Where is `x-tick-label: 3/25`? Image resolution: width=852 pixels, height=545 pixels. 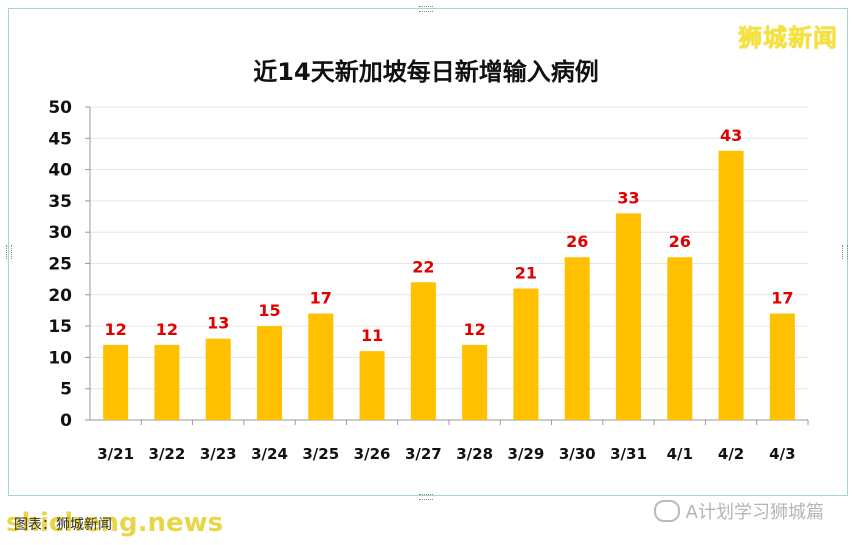 x-tick-label: 3/25 is located at coordinates (320, 454).